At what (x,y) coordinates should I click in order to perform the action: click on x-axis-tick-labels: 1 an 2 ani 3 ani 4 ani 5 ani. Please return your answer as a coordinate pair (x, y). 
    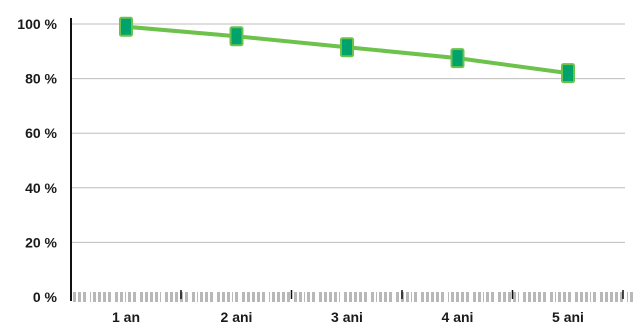
    Looking at the image, I should click on (368, 307).